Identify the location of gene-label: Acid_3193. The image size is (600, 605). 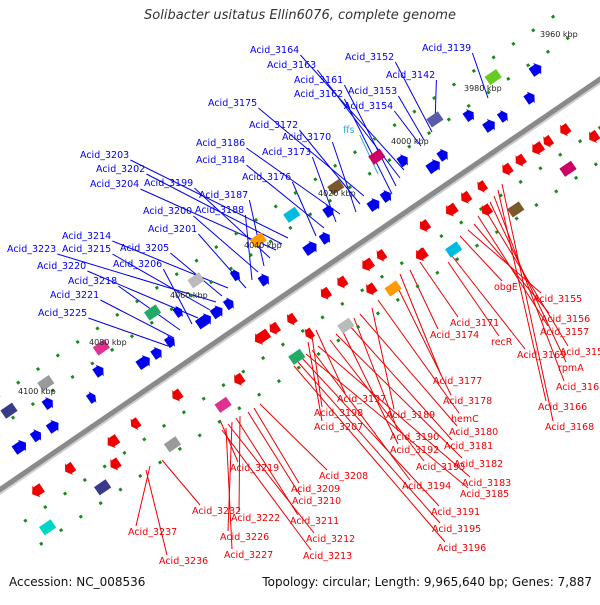
(440, 467).